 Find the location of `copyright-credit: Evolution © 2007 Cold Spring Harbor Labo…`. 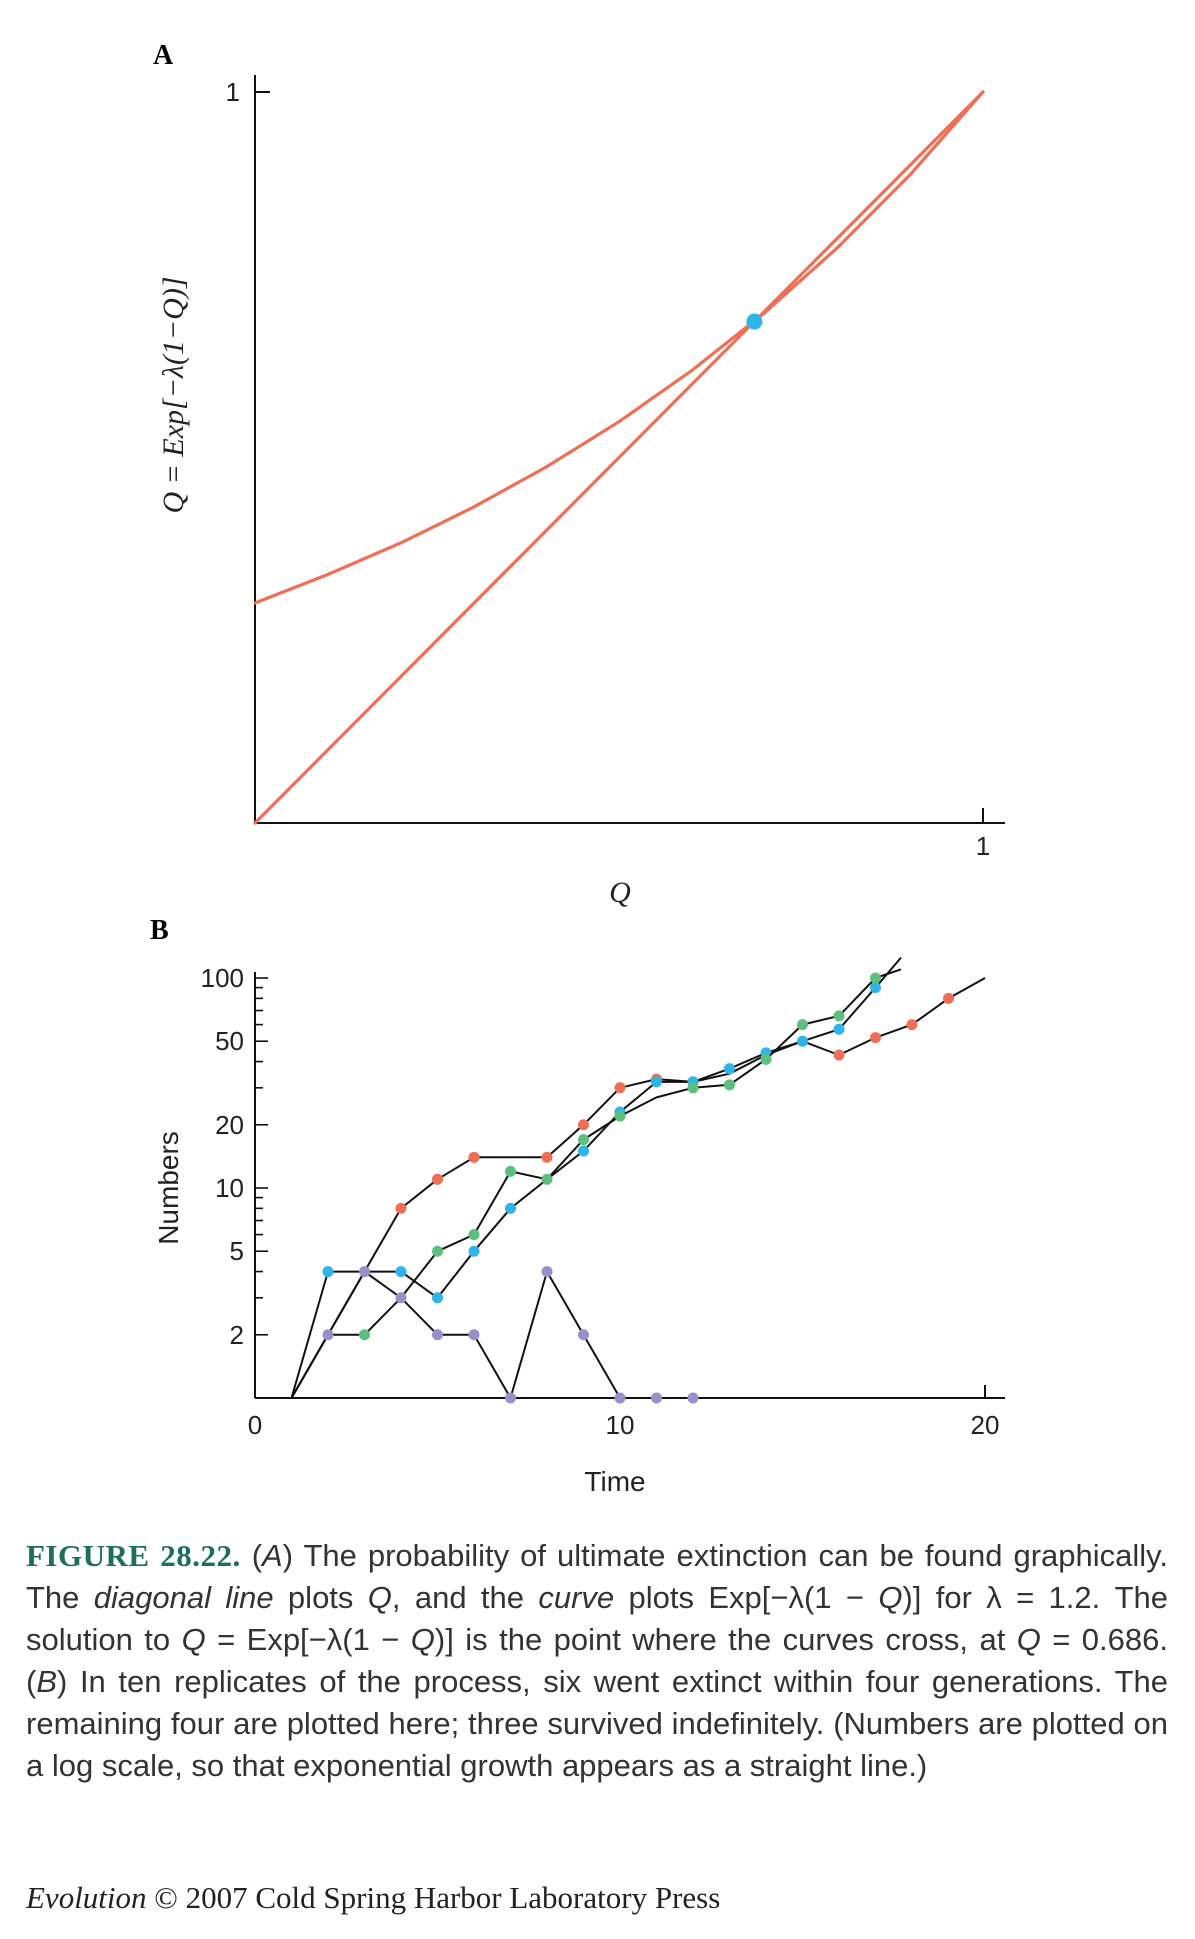

copyright-credit: Evolution © 2007 Cold Spring Harbor Labo… is located at coordinates (373, 1898).